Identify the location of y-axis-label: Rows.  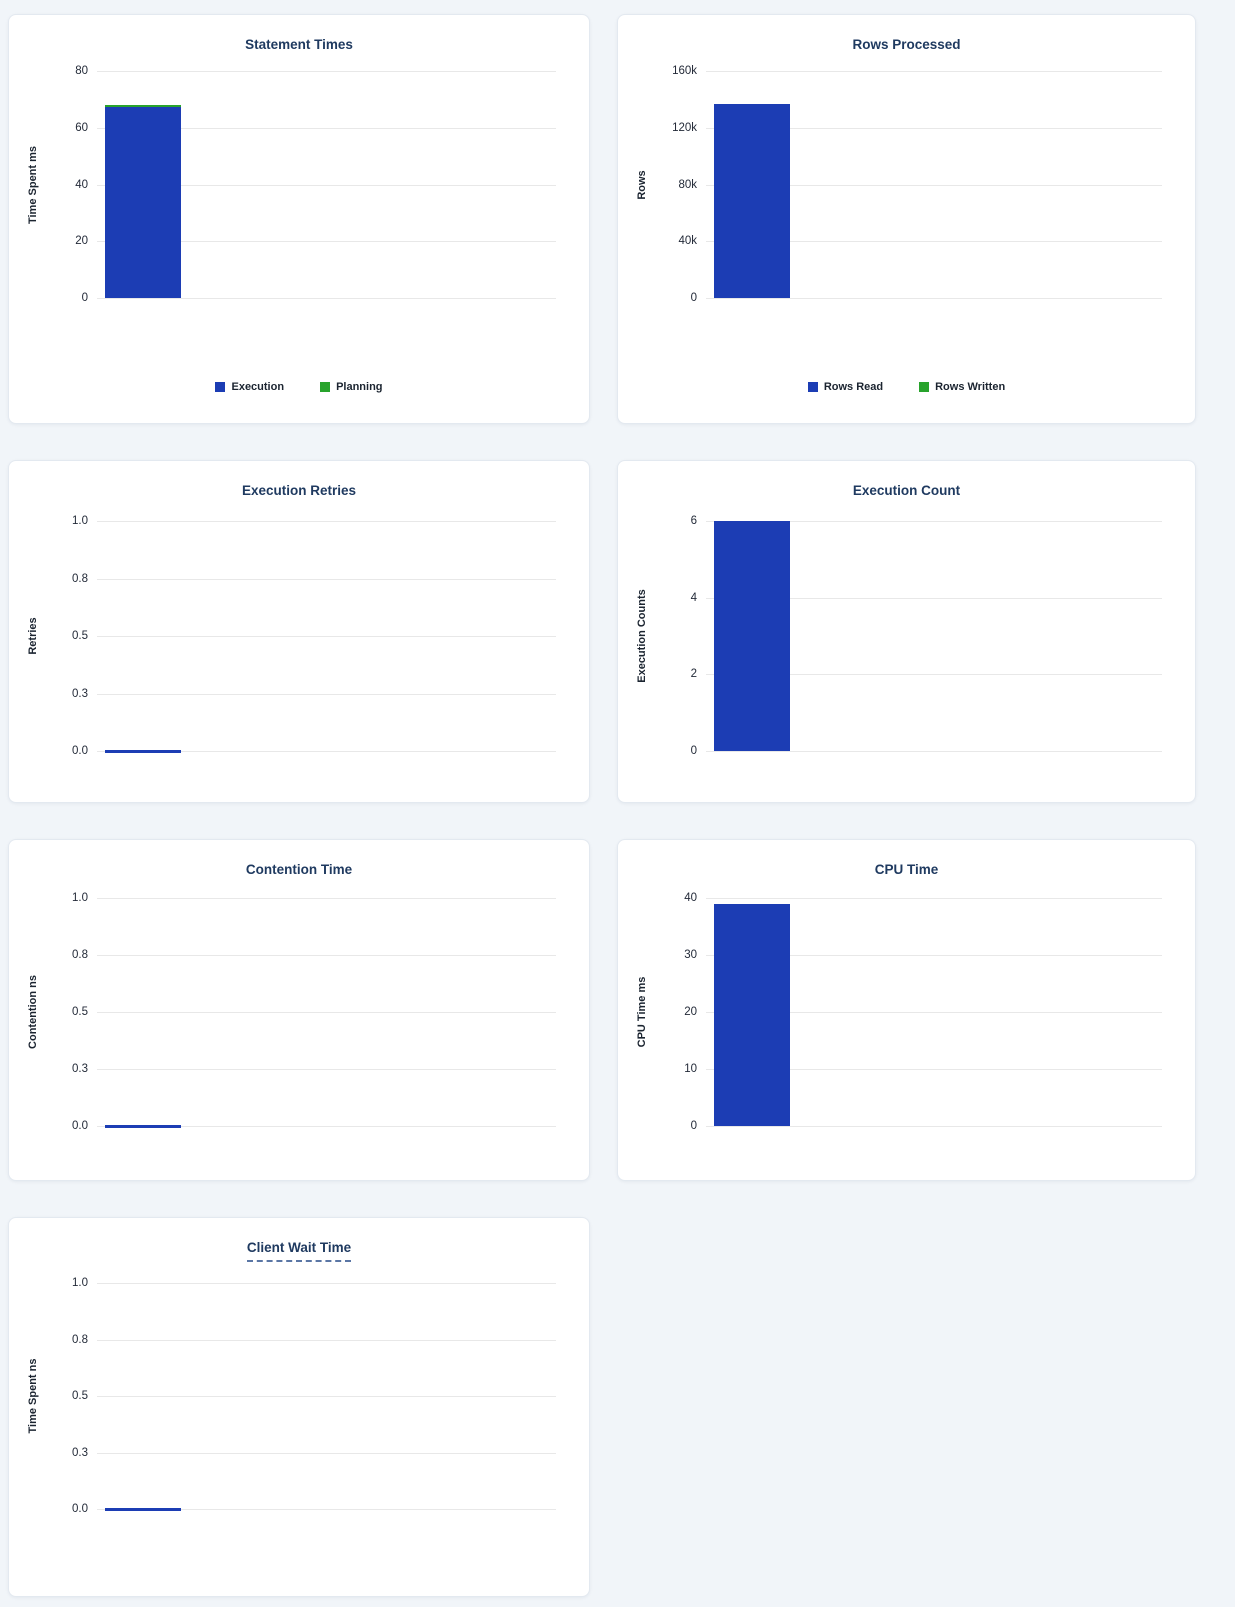
(642, 184).